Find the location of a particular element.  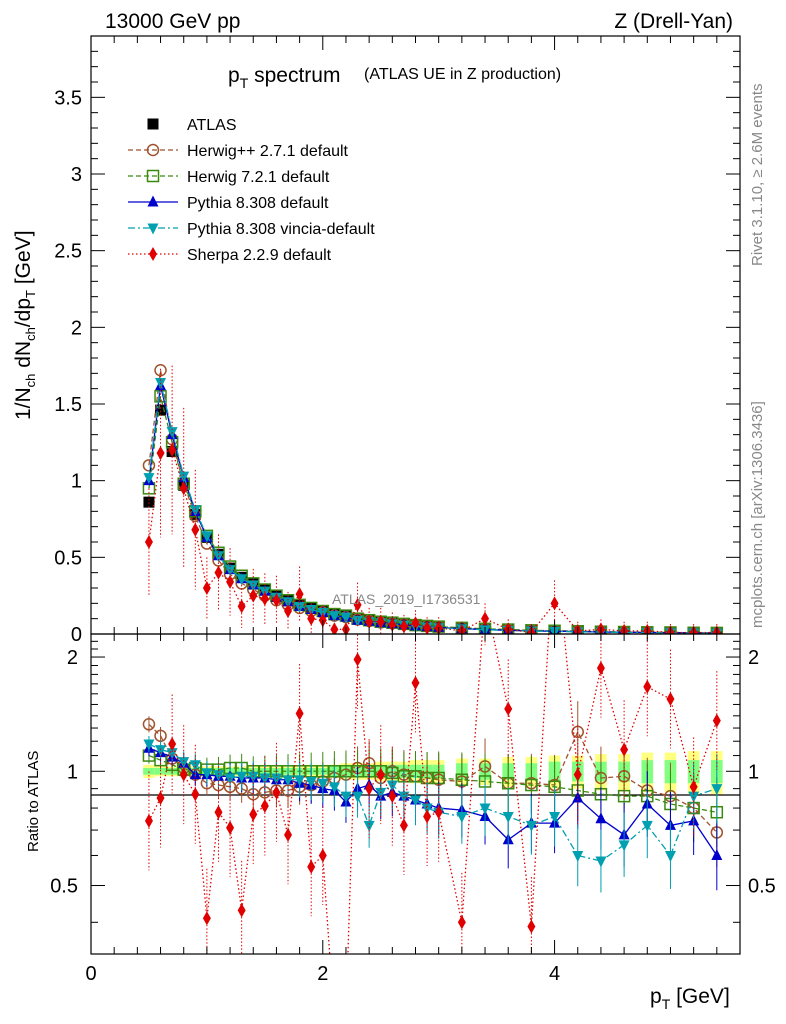

analysis-id: ATLAS_2019_I1736531 is located at coordinates (406, 599).